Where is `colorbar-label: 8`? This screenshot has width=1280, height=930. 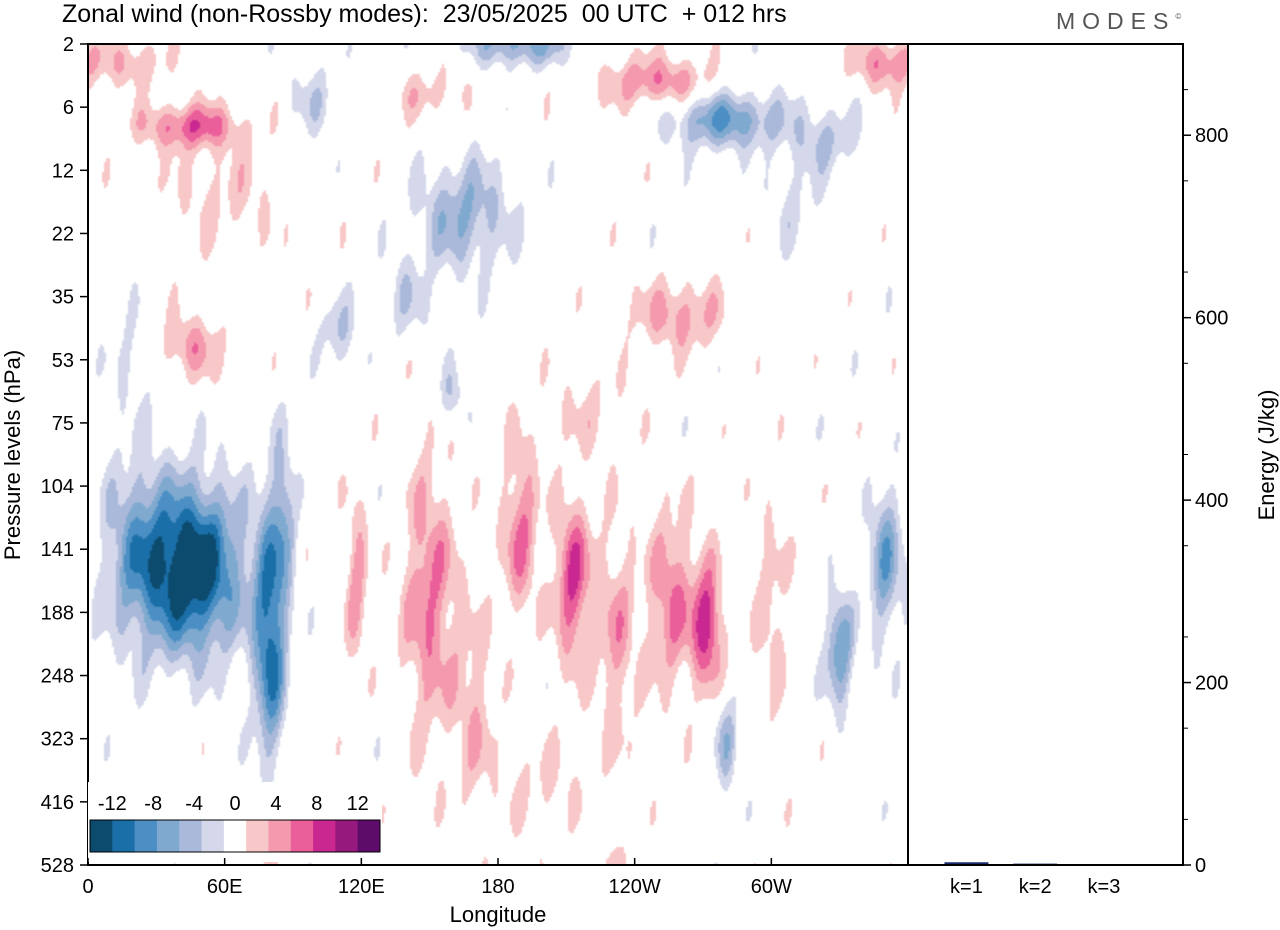 colorbar-label: 8 is located at coordinates (316, 804).